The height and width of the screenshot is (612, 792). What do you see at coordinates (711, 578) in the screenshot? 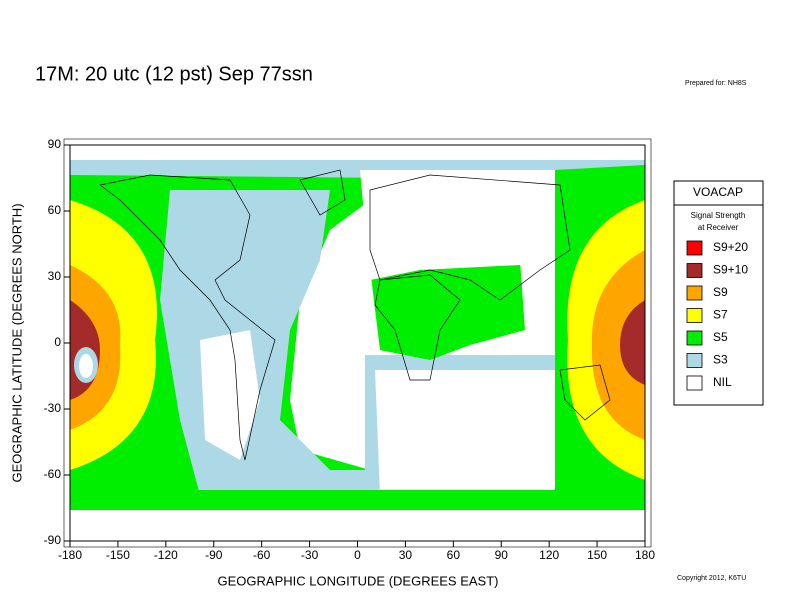
I see `copyright: Copyright 2012, K6TU` at bounding box center [711, 578].